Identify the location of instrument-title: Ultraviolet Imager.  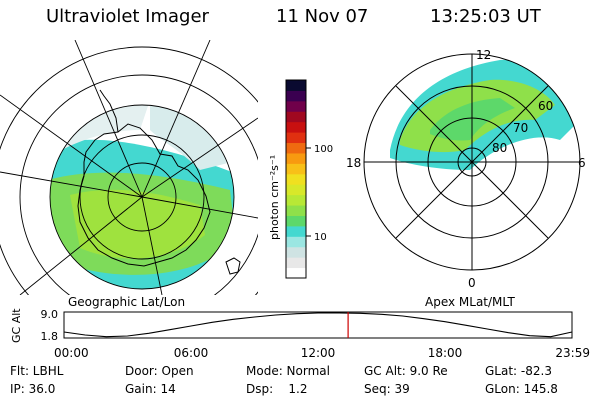
(127, 16).